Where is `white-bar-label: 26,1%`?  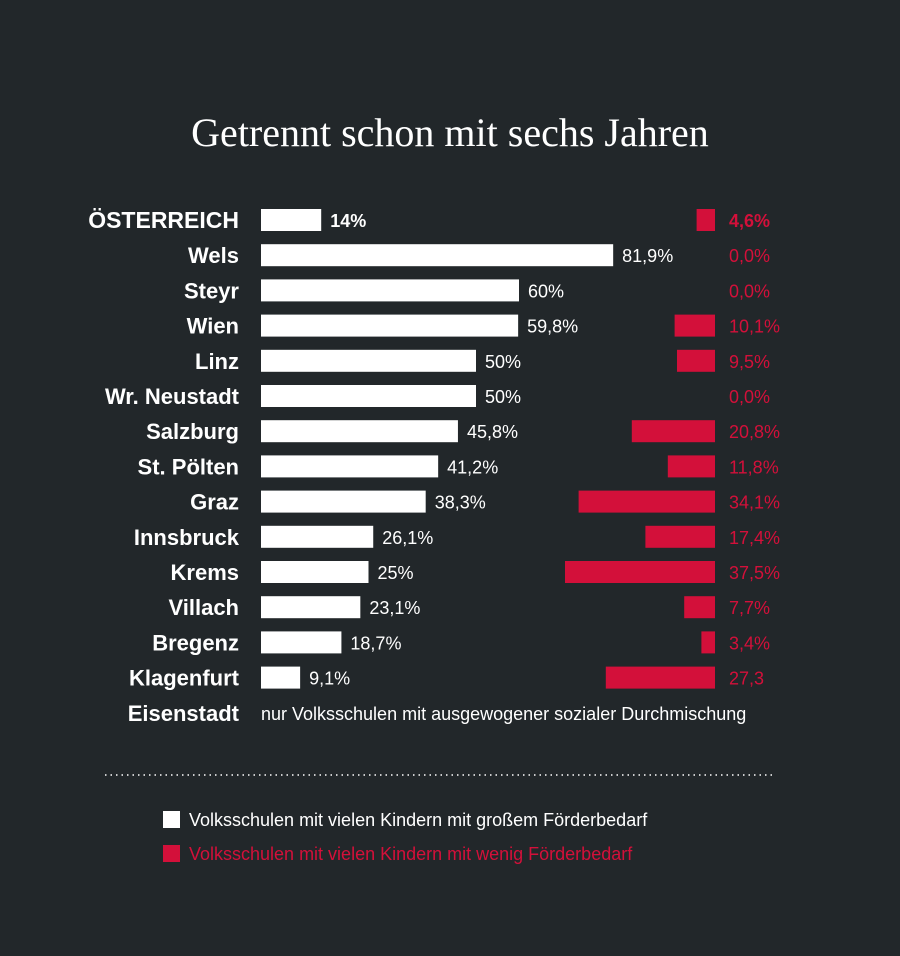 white-bar-label: 26,1% is located at coordinates (407, 538).